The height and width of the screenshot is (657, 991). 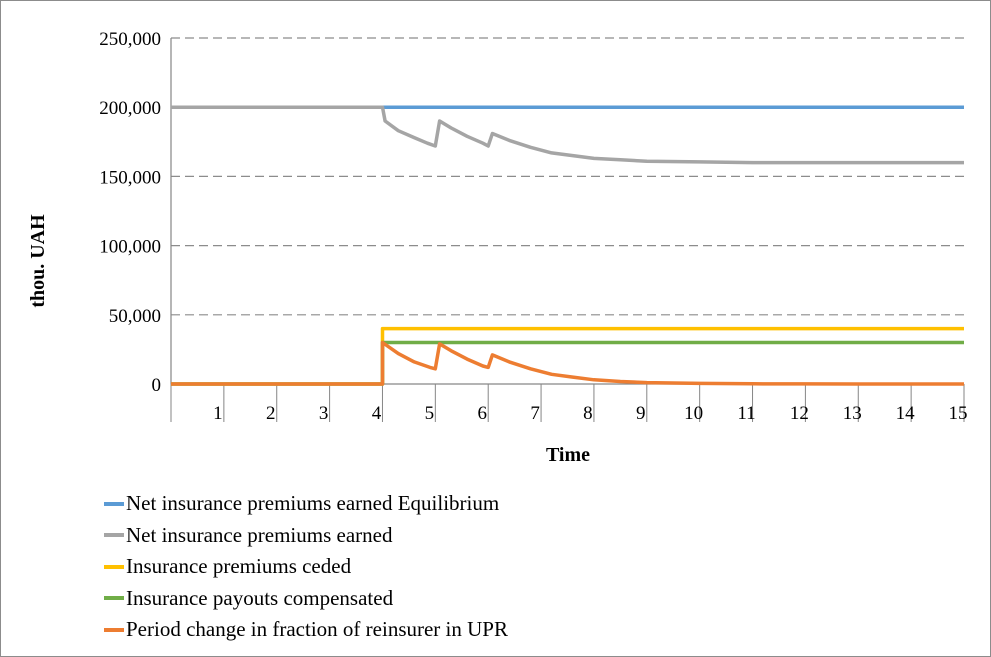 I want to click on x-tick-labels: 1 2 3 4 5 6 7 8 9 10 11 12 13 14 15, so click(x=590, y=413).